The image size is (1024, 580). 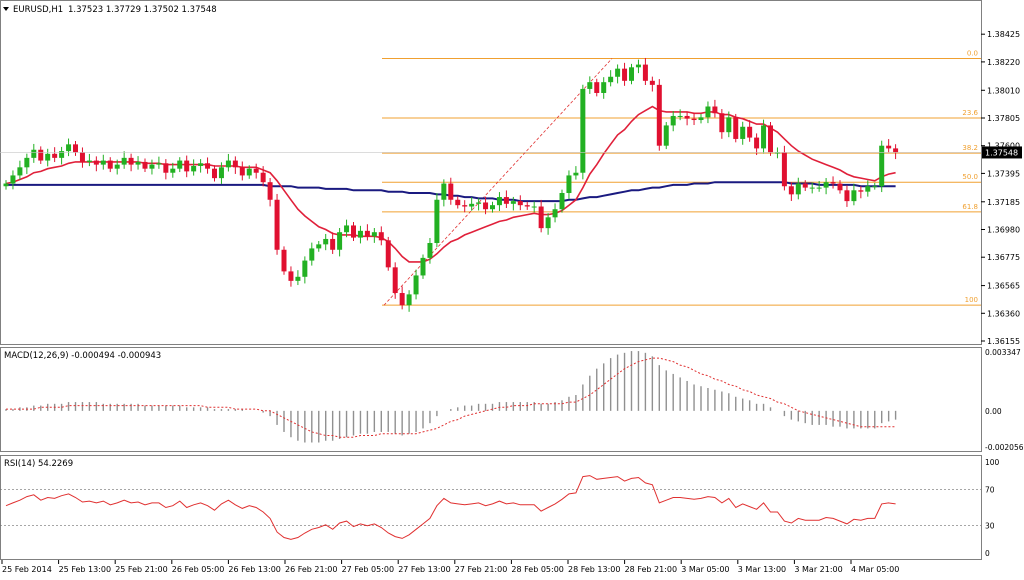 I want to click on macd-label: MACD(12,26,9) -0.000494 -0.000943, so click(x=82, y=356).